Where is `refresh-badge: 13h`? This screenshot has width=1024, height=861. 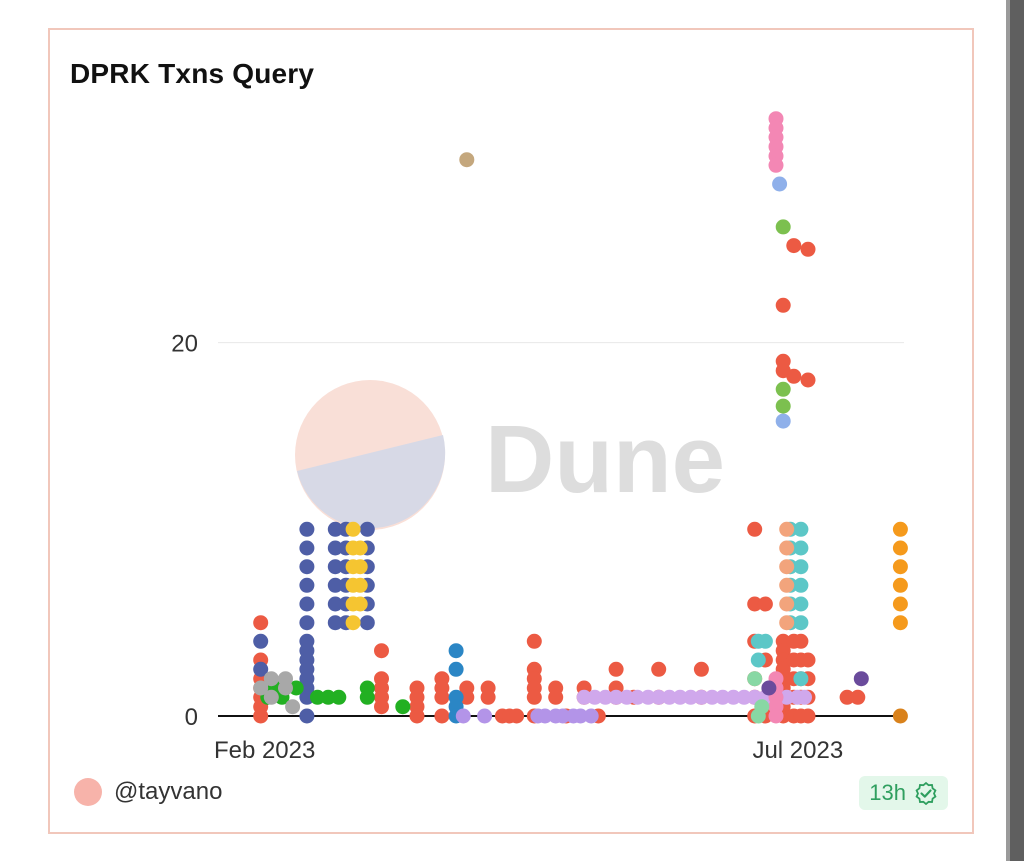 refresh-badge: 13h is located at coordinates (903, 793).